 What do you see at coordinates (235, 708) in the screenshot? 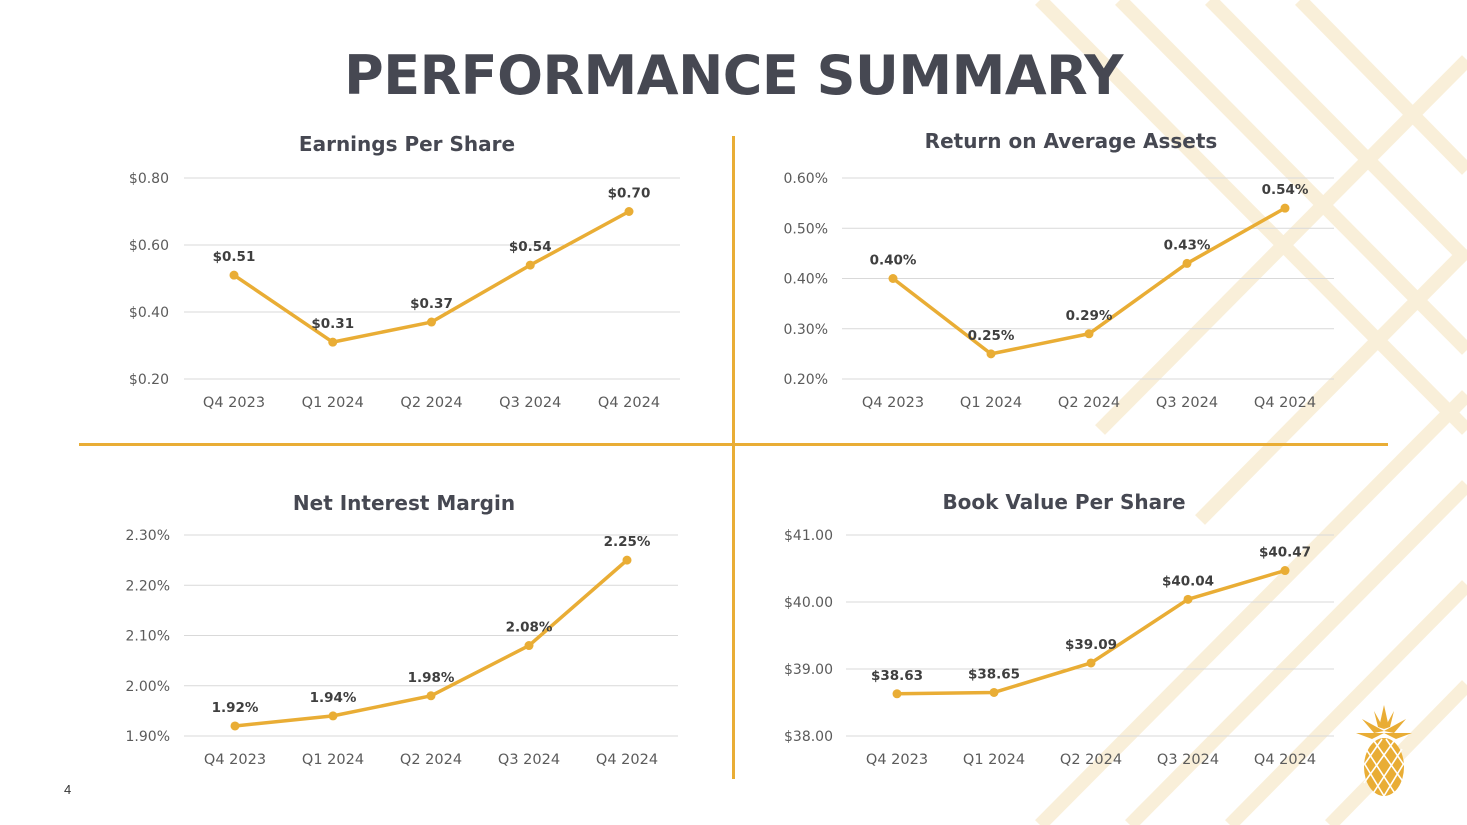
I see `data-label: 1.92%` at bounding box center [235, 708].